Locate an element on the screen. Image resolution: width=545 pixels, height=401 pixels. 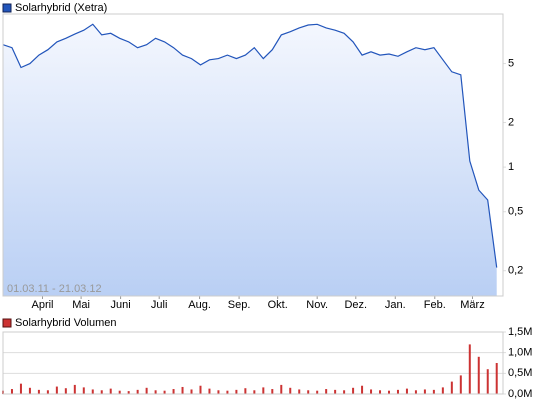
legend-label: Solarhybrid (Xetra) is located at coordinates (61, 8).